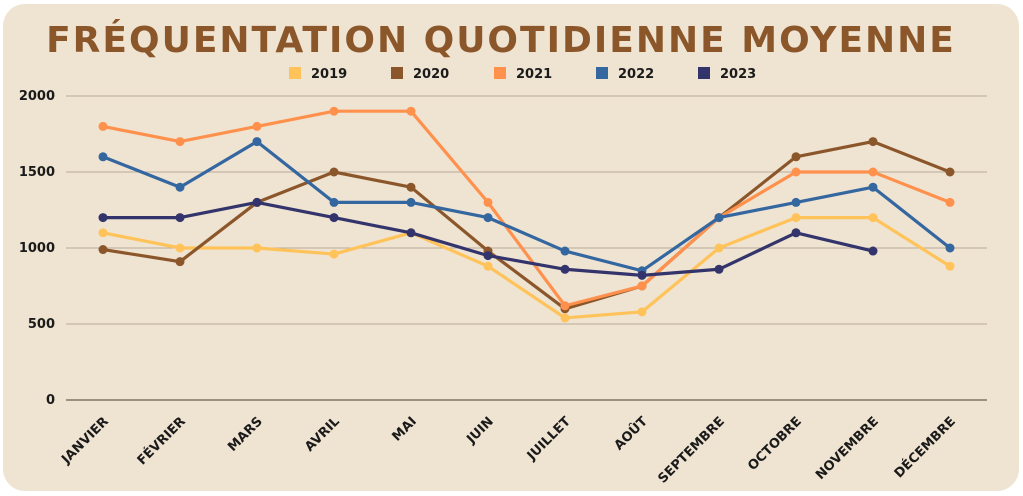 Image resolution: width=1023 pixels, height=496 pixels. What do you see at coordinates (431, 74) in the screenshot?
I see `legend-label: 2020` at bounding box center [431, 74].